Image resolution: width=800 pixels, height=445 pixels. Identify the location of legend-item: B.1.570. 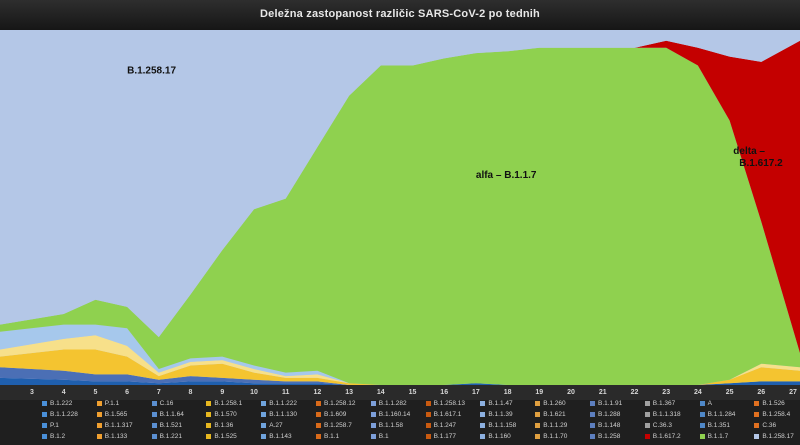
(221, 414).